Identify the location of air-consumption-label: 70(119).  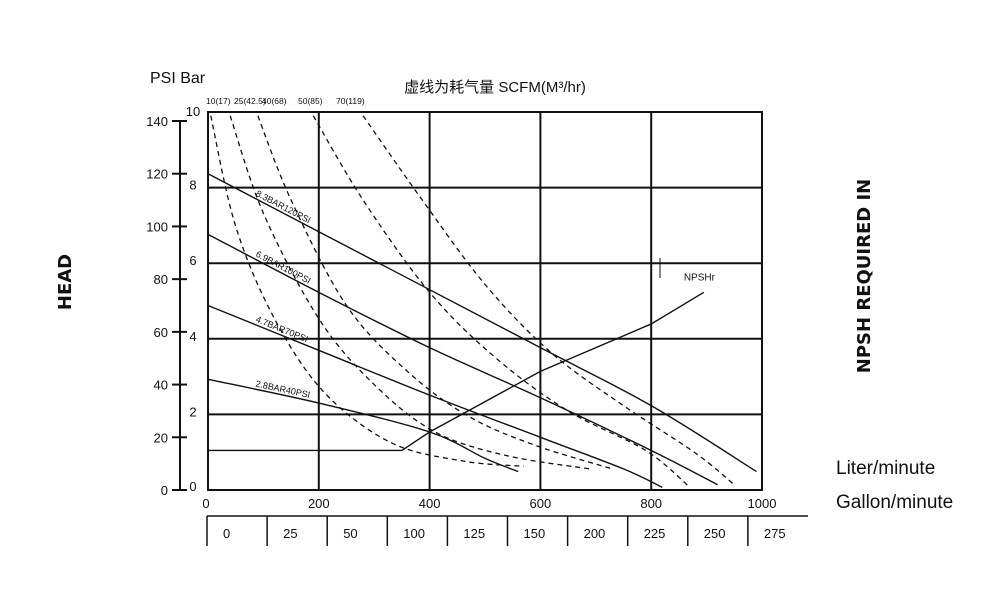
(350, 101).